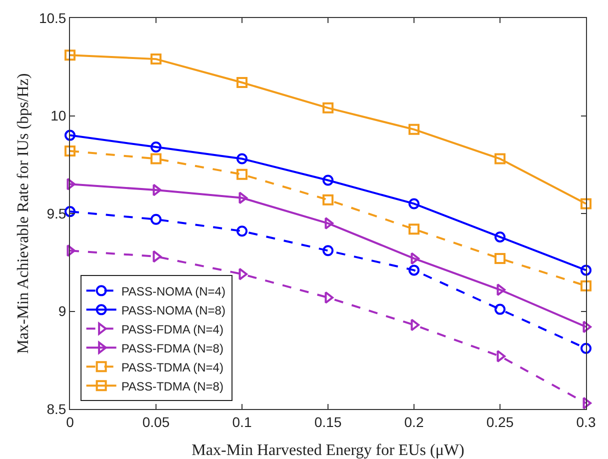 The width and height of the screenshot is (608, 459). Describe the element at coordinates (328, 422) in the screenshot. I see `x-tick-label: 0.15` at that location.